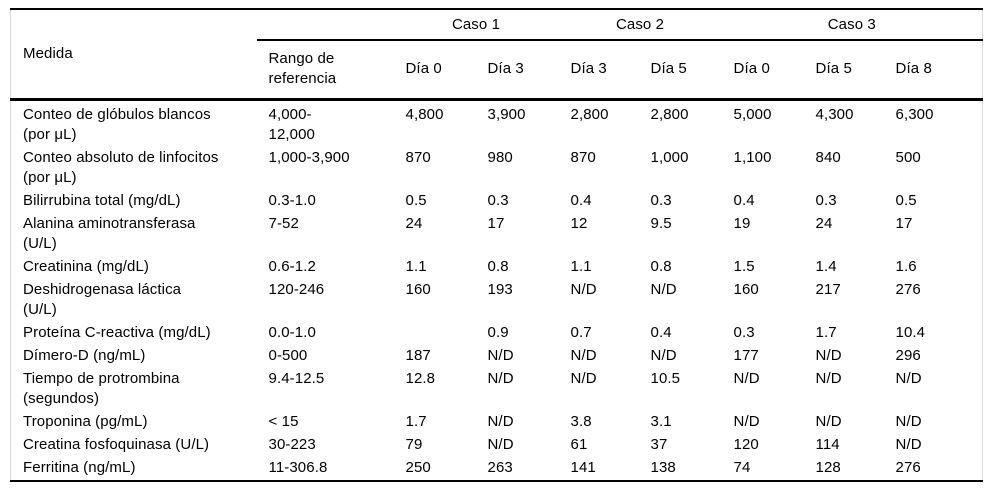 The width and height of the screenshot is (992, 497). I want to click on measure-cell: Tiempo de protrombina (segundos), so click(101, 388).